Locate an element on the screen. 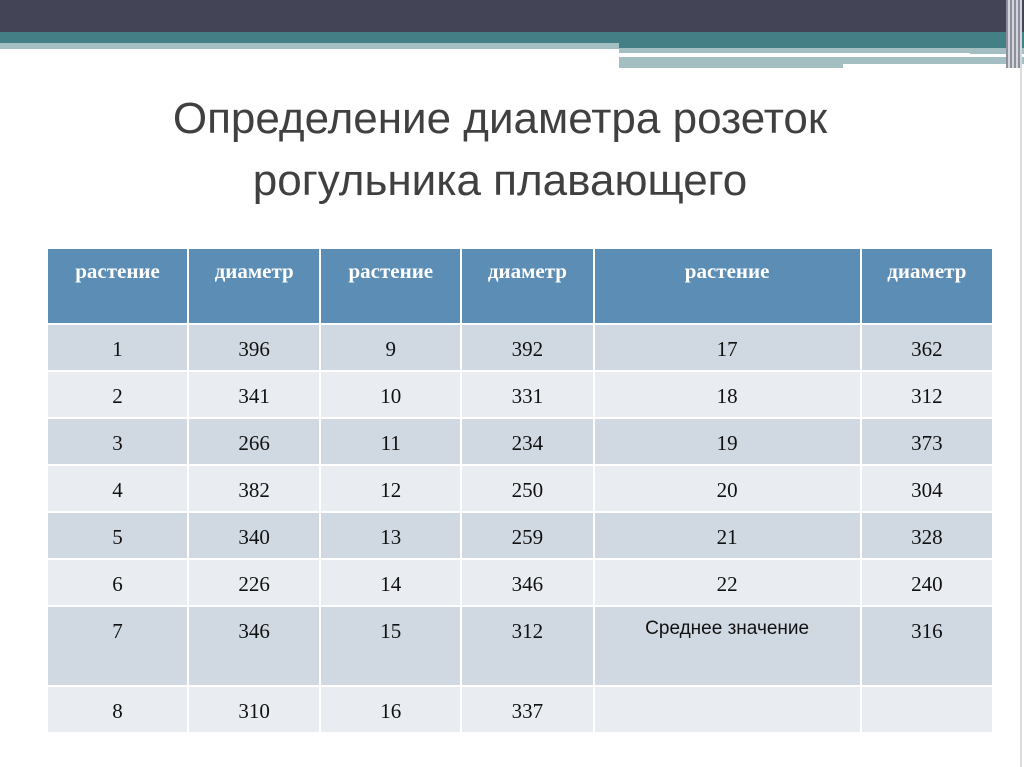  table-row: 7 346 15 312 Среднее значение 316 is located at coordinates (520, 646).